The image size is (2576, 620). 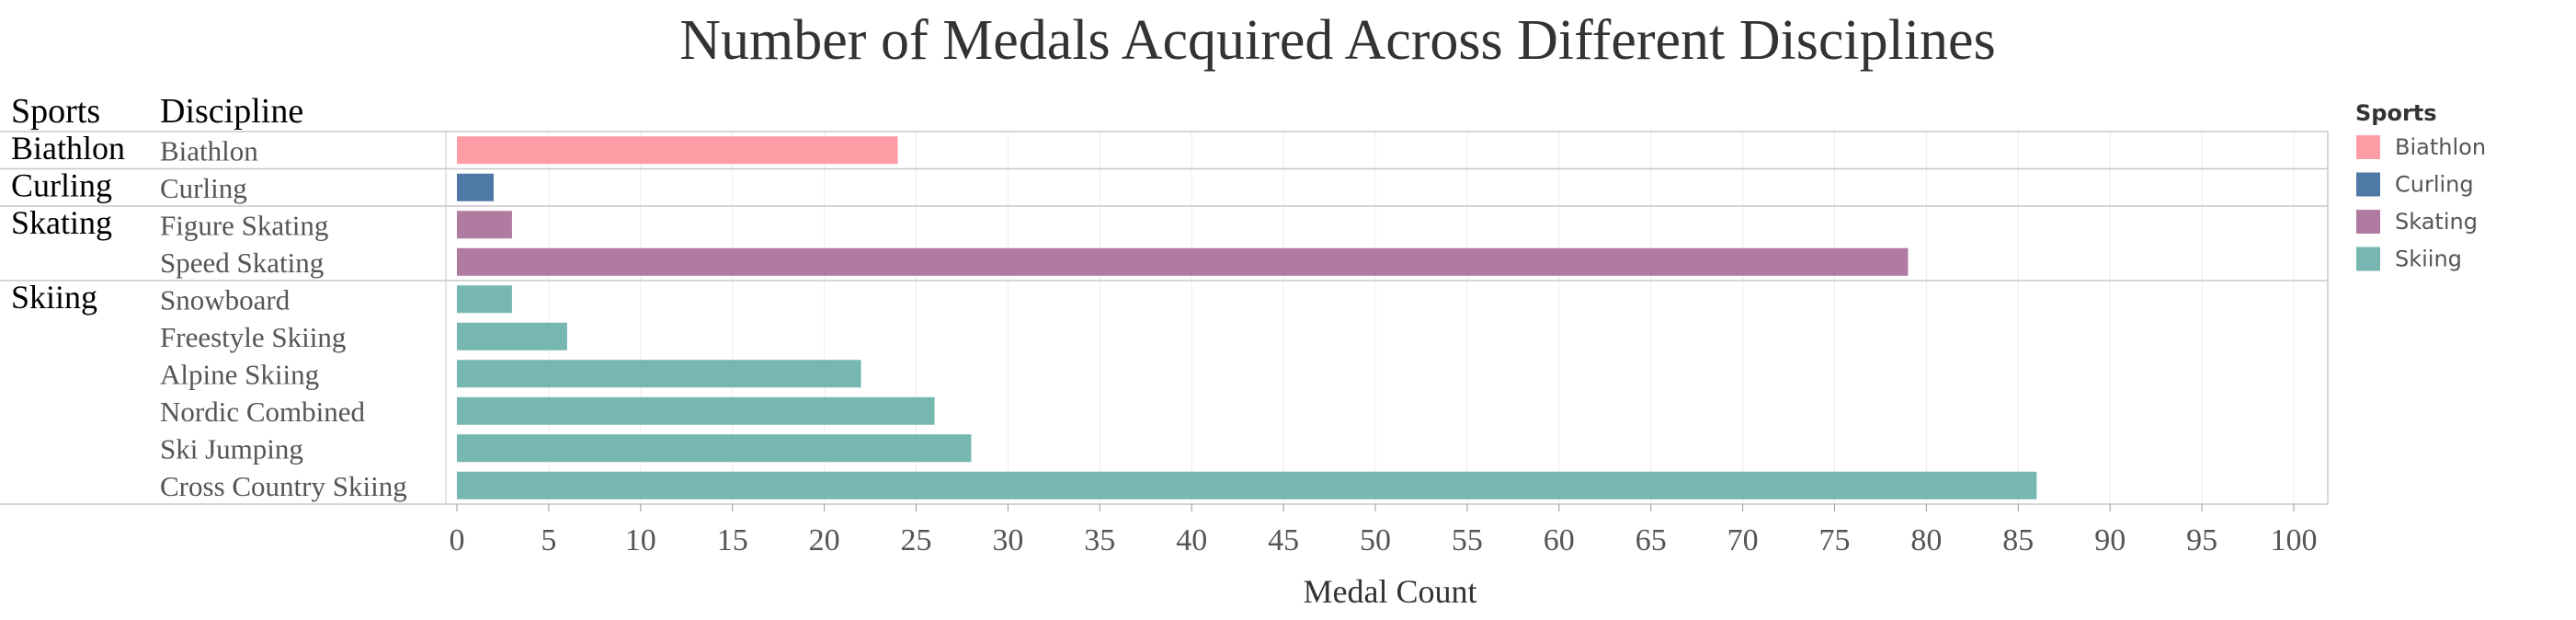 I want to click on sport-label: Skating, so click(x=61, y=223).